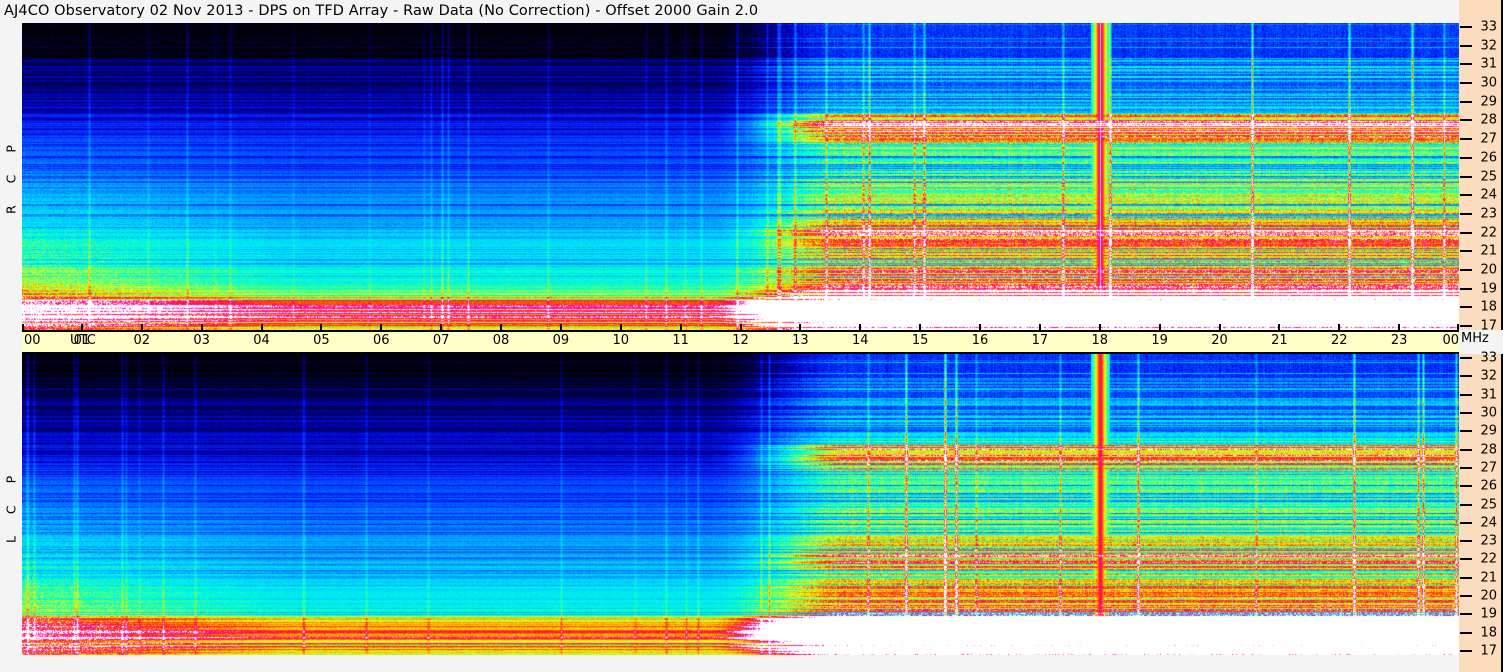 This screenshot has height=672, width=1503. I want to click on time-tick-label: 07, so click(441, 340).